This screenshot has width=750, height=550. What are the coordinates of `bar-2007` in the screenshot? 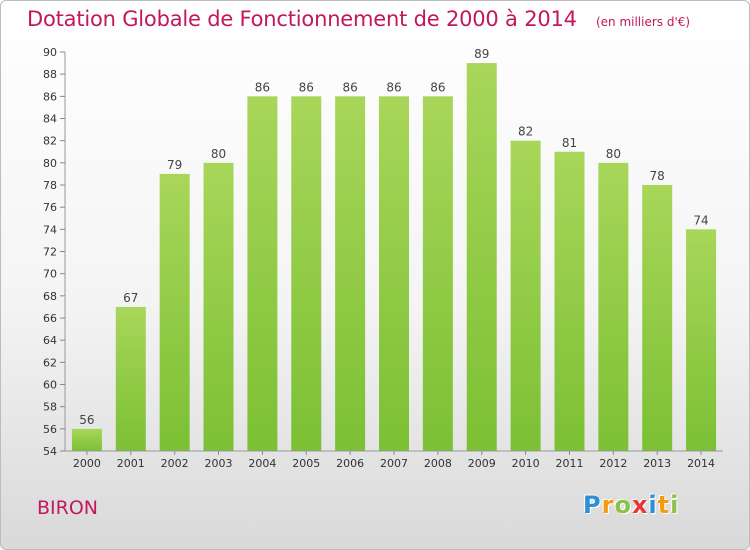 It's located at (394, 273).